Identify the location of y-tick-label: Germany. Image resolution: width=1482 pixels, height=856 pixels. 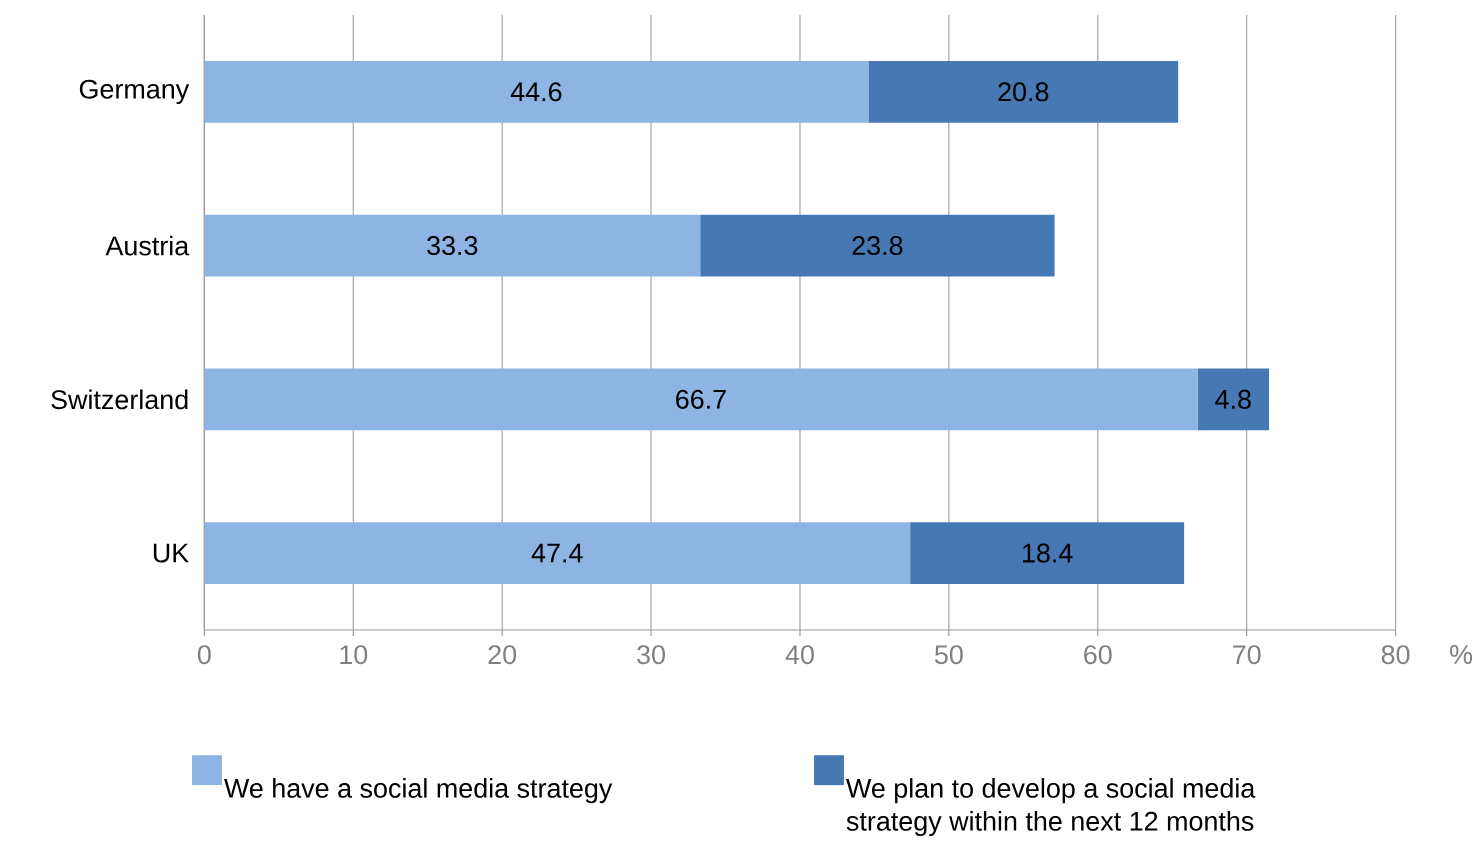
(134, 91).